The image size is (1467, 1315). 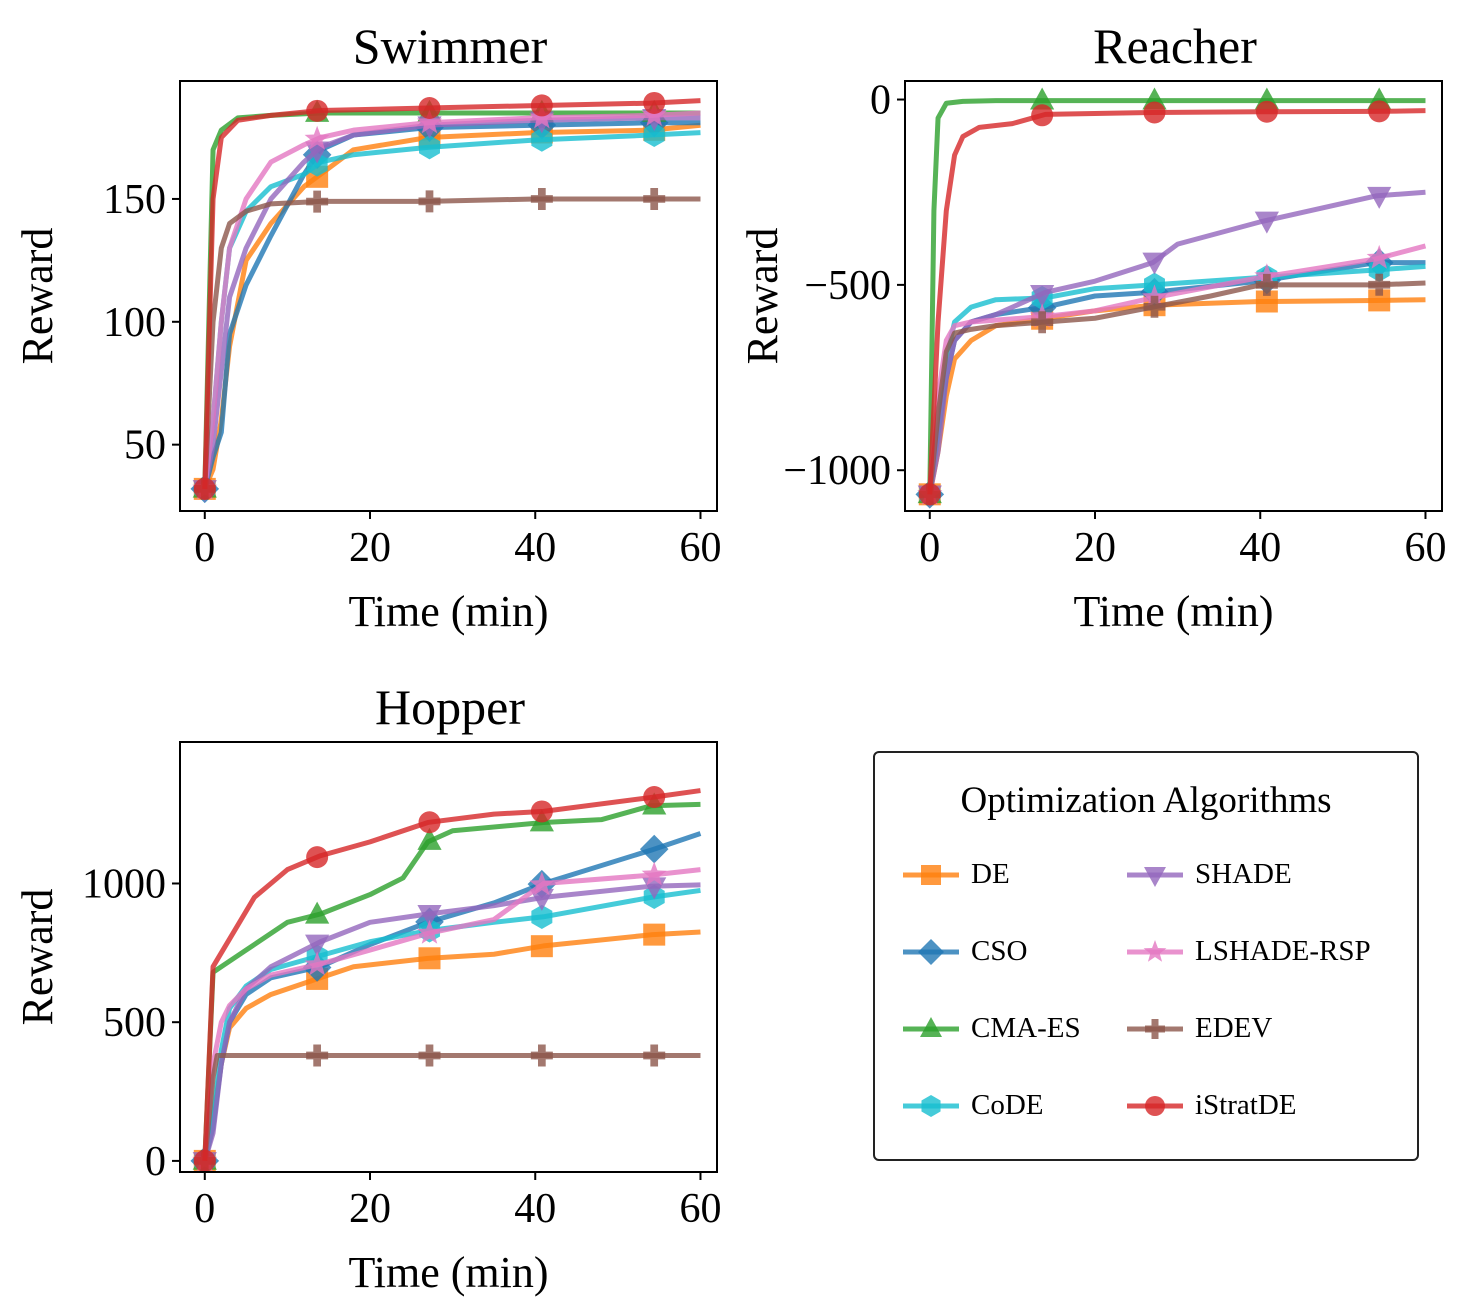 I want to click on legend-item-shade: SHADE, so click(x=1209, y=874).